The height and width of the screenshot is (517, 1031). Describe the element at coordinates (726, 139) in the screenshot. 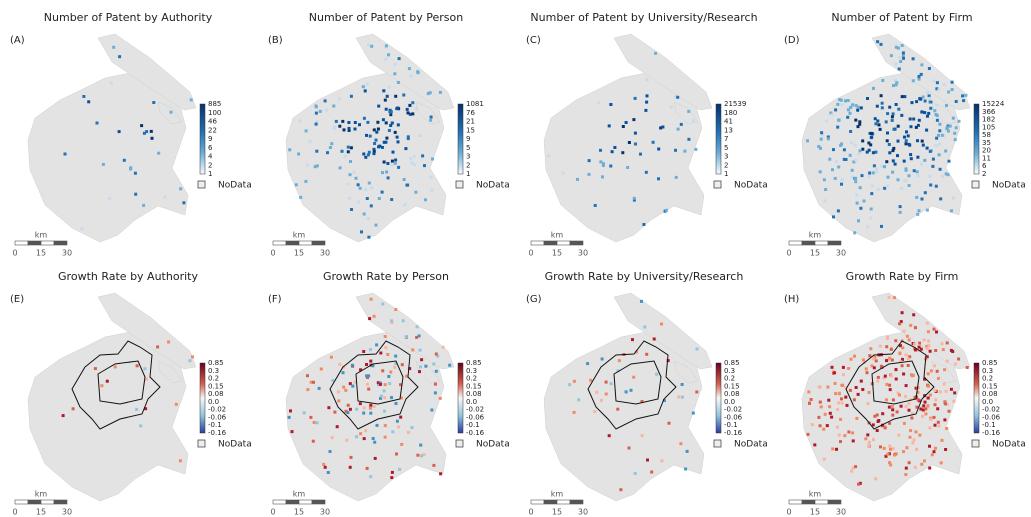

I see `legend-label: 7` at that location.